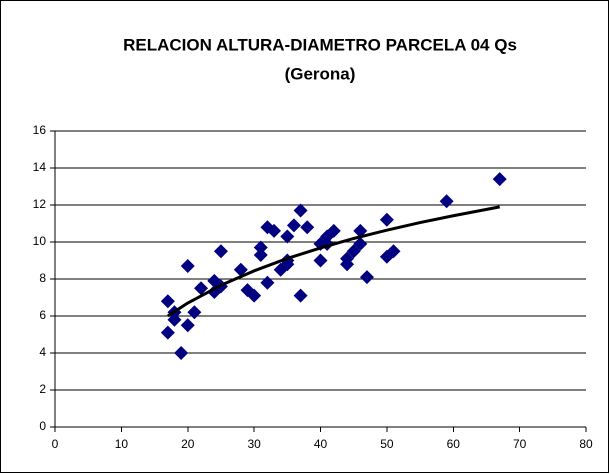 The image size is (610, 474). Describe the element at coordinates (122, 444) in the screenshot. I see `x-tick-label: 10` at that location.